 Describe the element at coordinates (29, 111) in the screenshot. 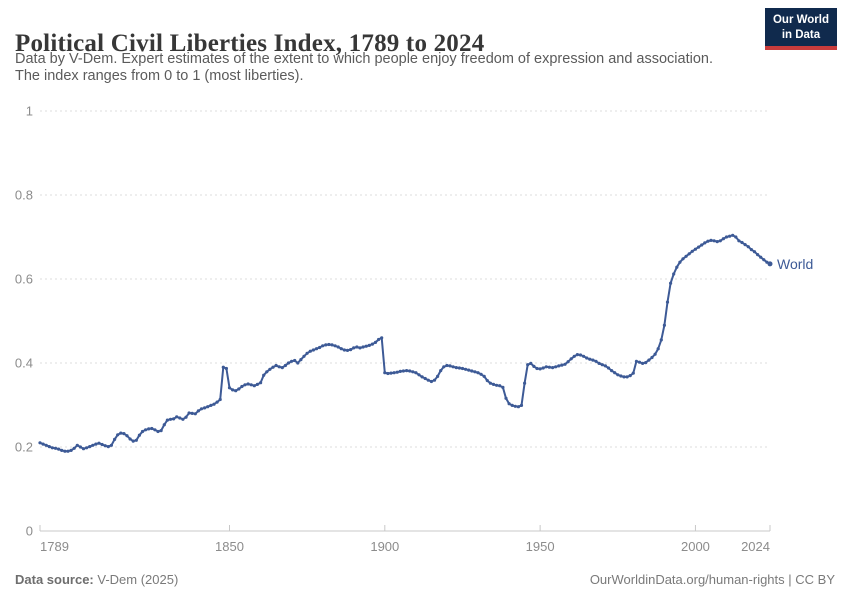

I see `y-axis-tick-label: 1` at that location.